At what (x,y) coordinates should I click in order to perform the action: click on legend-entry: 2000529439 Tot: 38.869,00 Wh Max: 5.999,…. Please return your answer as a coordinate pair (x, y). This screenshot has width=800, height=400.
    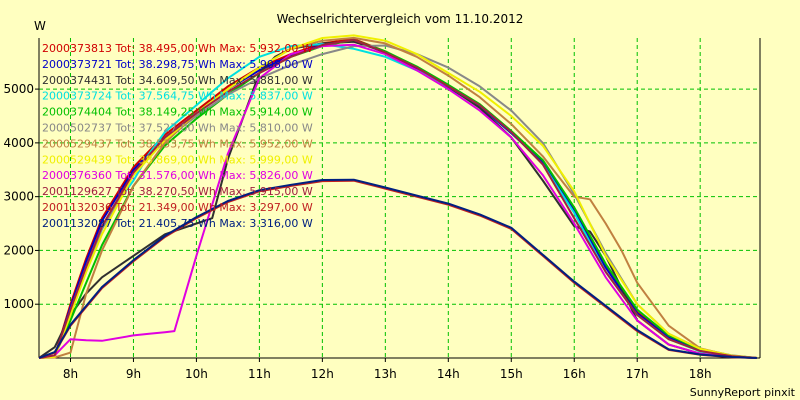
    Looking at the image, I should click on (177, 159).